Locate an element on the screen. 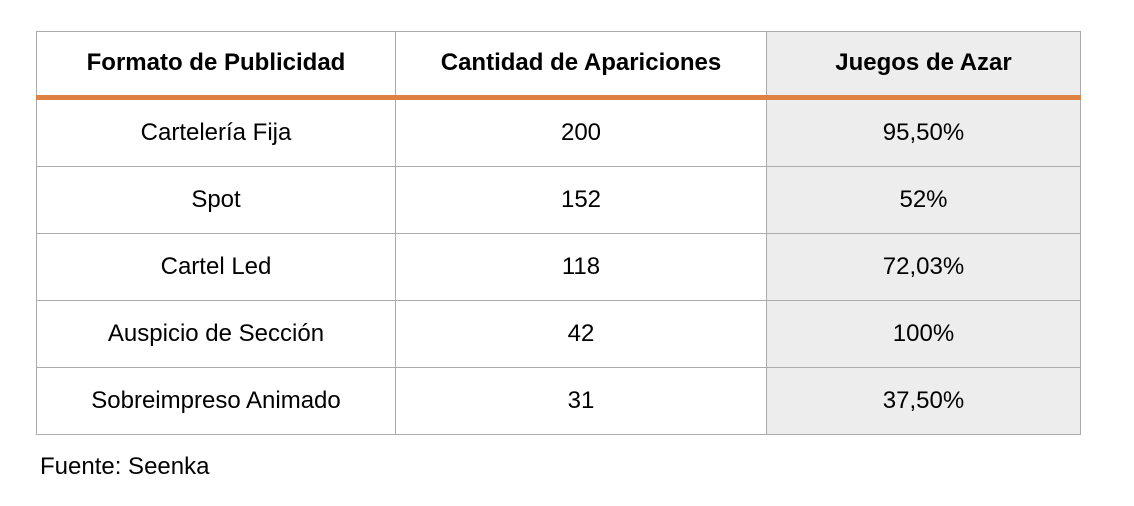 The width and height of the screenshot is (1134, 506). table-row: Spot 152 52% is located at coordinates (558, 200).